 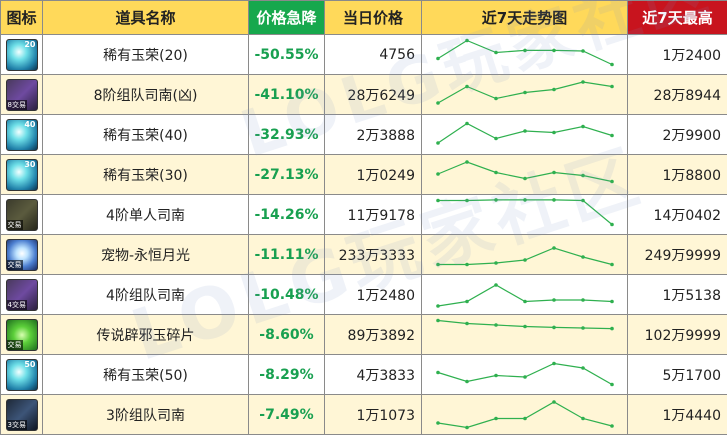 I want to click on item-name: 稀有玉荣(20), so click(x=146, y=55).